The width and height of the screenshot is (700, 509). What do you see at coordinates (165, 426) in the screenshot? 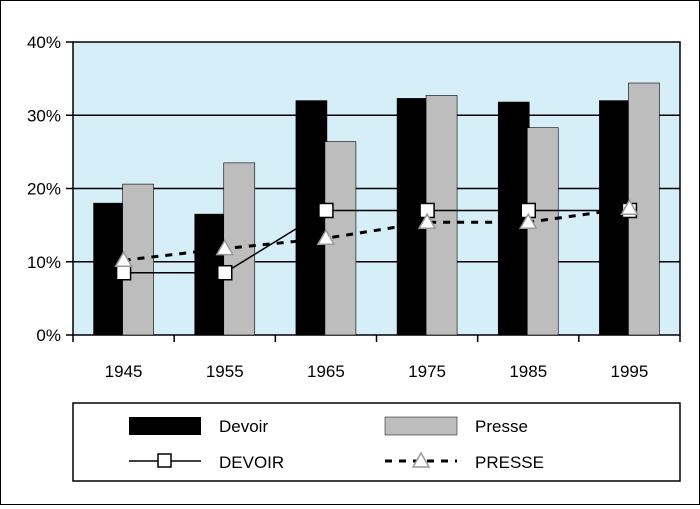
I see `legend-swatch-devoir-bar` at bounding box center [165, 426].